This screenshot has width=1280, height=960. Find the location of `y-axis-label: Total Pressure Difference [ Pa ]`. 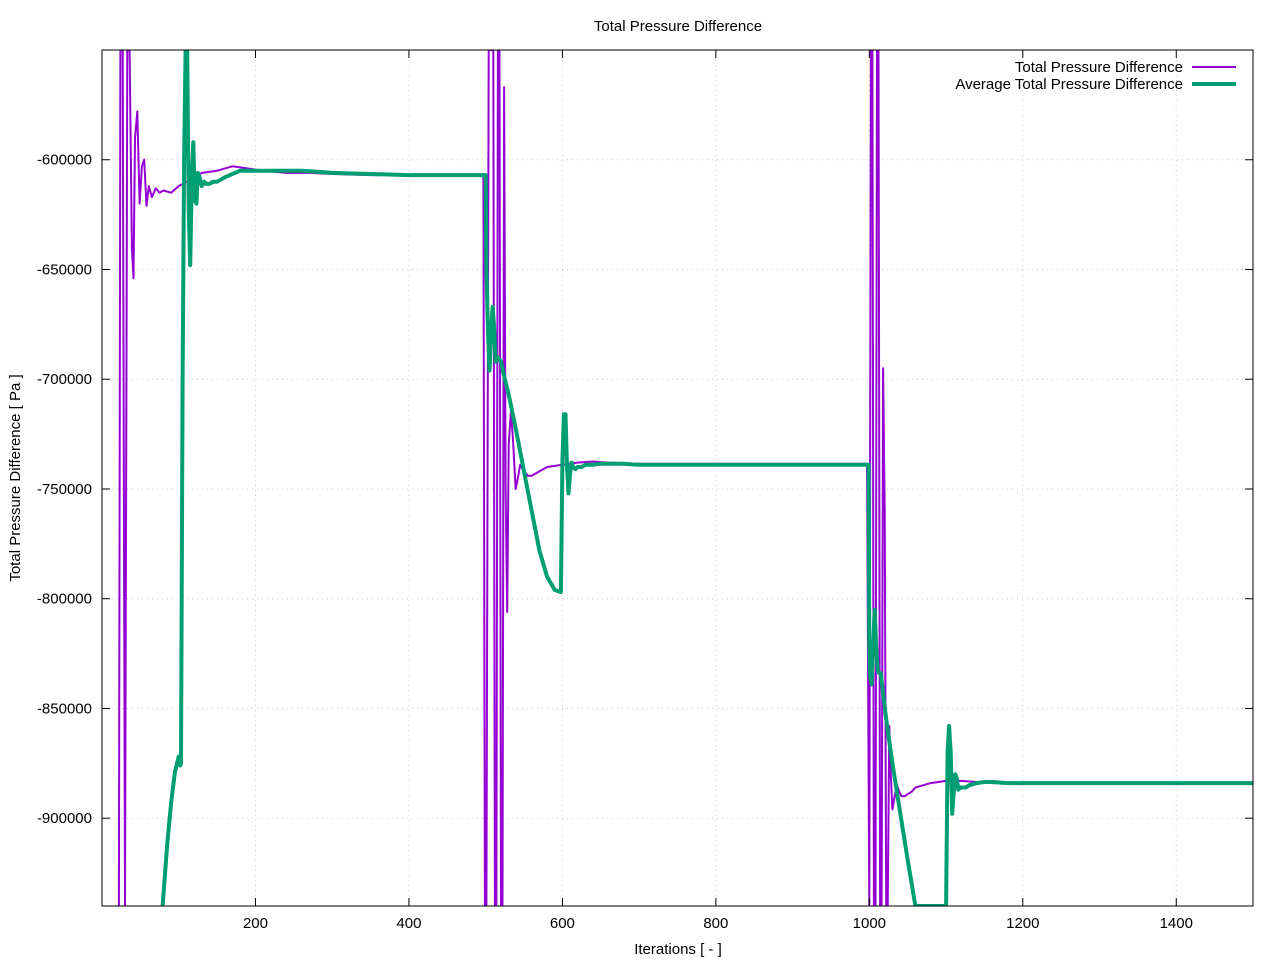

y-axis-label: Total Pressure Difference [ Pa ] is located at coordinates (15, 477).